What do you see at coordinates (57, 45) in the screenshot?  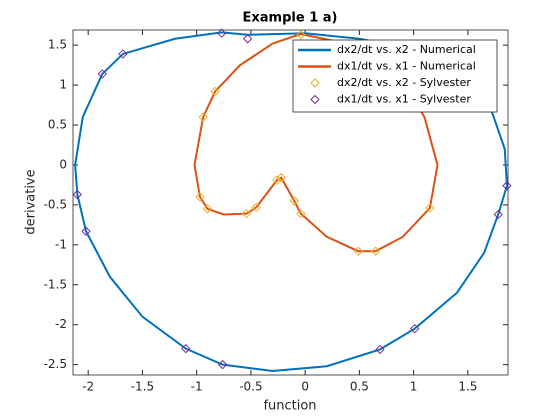 I see `y-tick-label: 1.5` at bounding box center [57, 45].